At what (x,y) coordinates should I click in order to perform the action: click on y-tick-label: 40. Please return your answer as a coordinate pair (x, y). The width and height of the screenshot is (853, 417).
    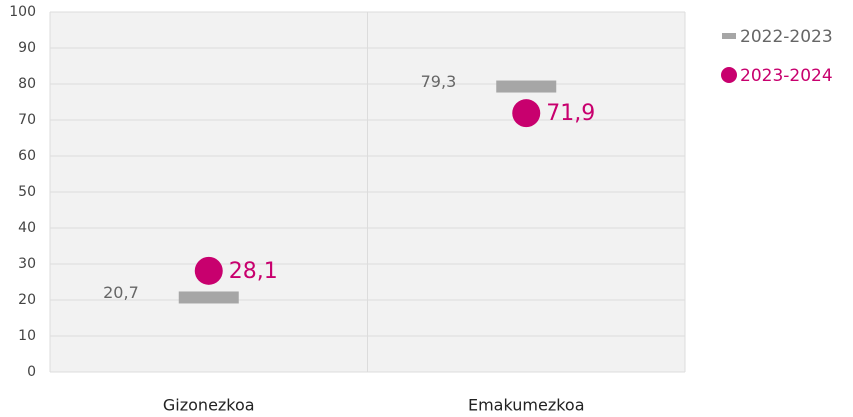
    Looking at the image, I should click on (27, 228).